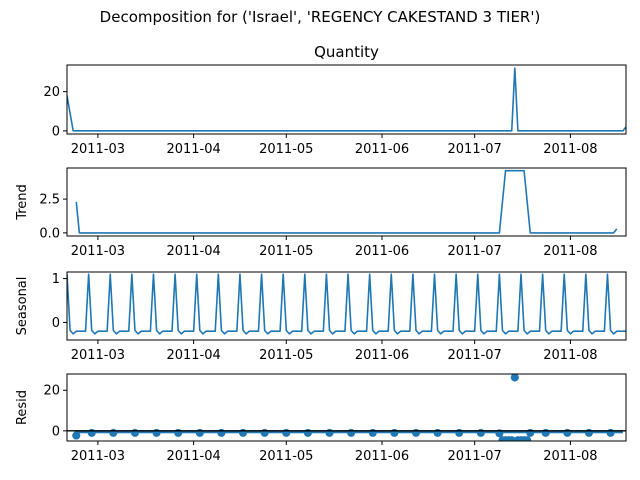 The width and height of the screenshot is (640, 480). Describe the element at coordinates (49, 200) in the screenshot. I see `y-tick-label: 2.5` at that location.